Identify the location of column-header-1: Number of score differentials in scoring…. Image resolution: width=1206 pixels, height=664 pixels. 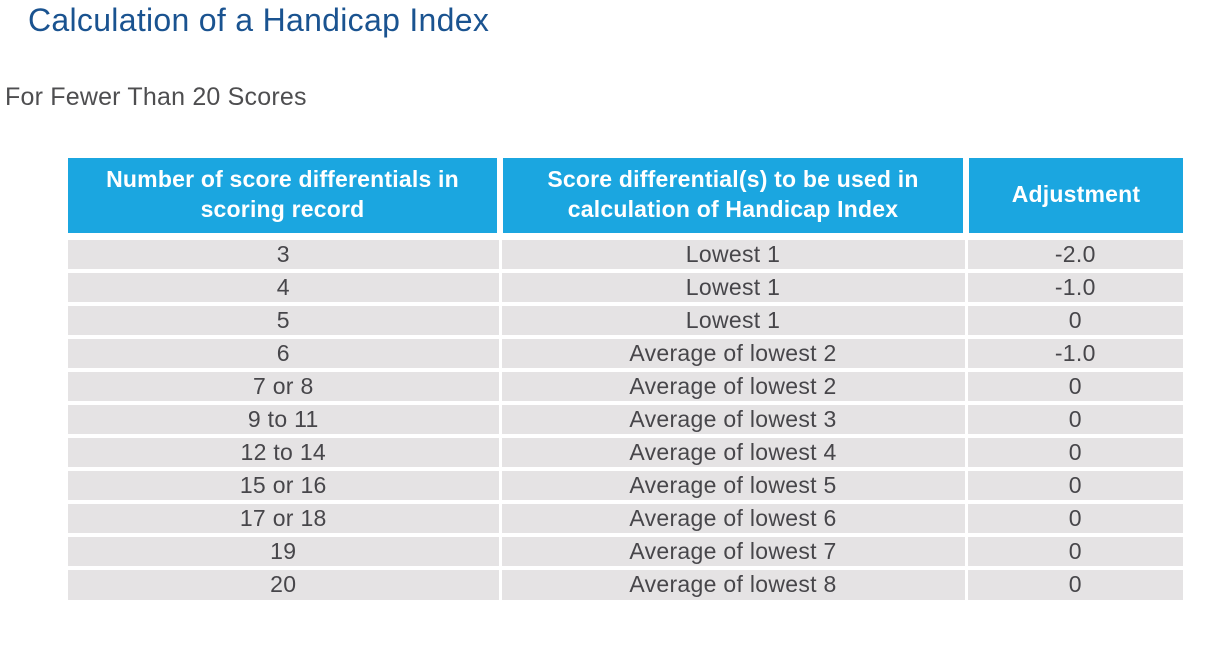
(285, 199).